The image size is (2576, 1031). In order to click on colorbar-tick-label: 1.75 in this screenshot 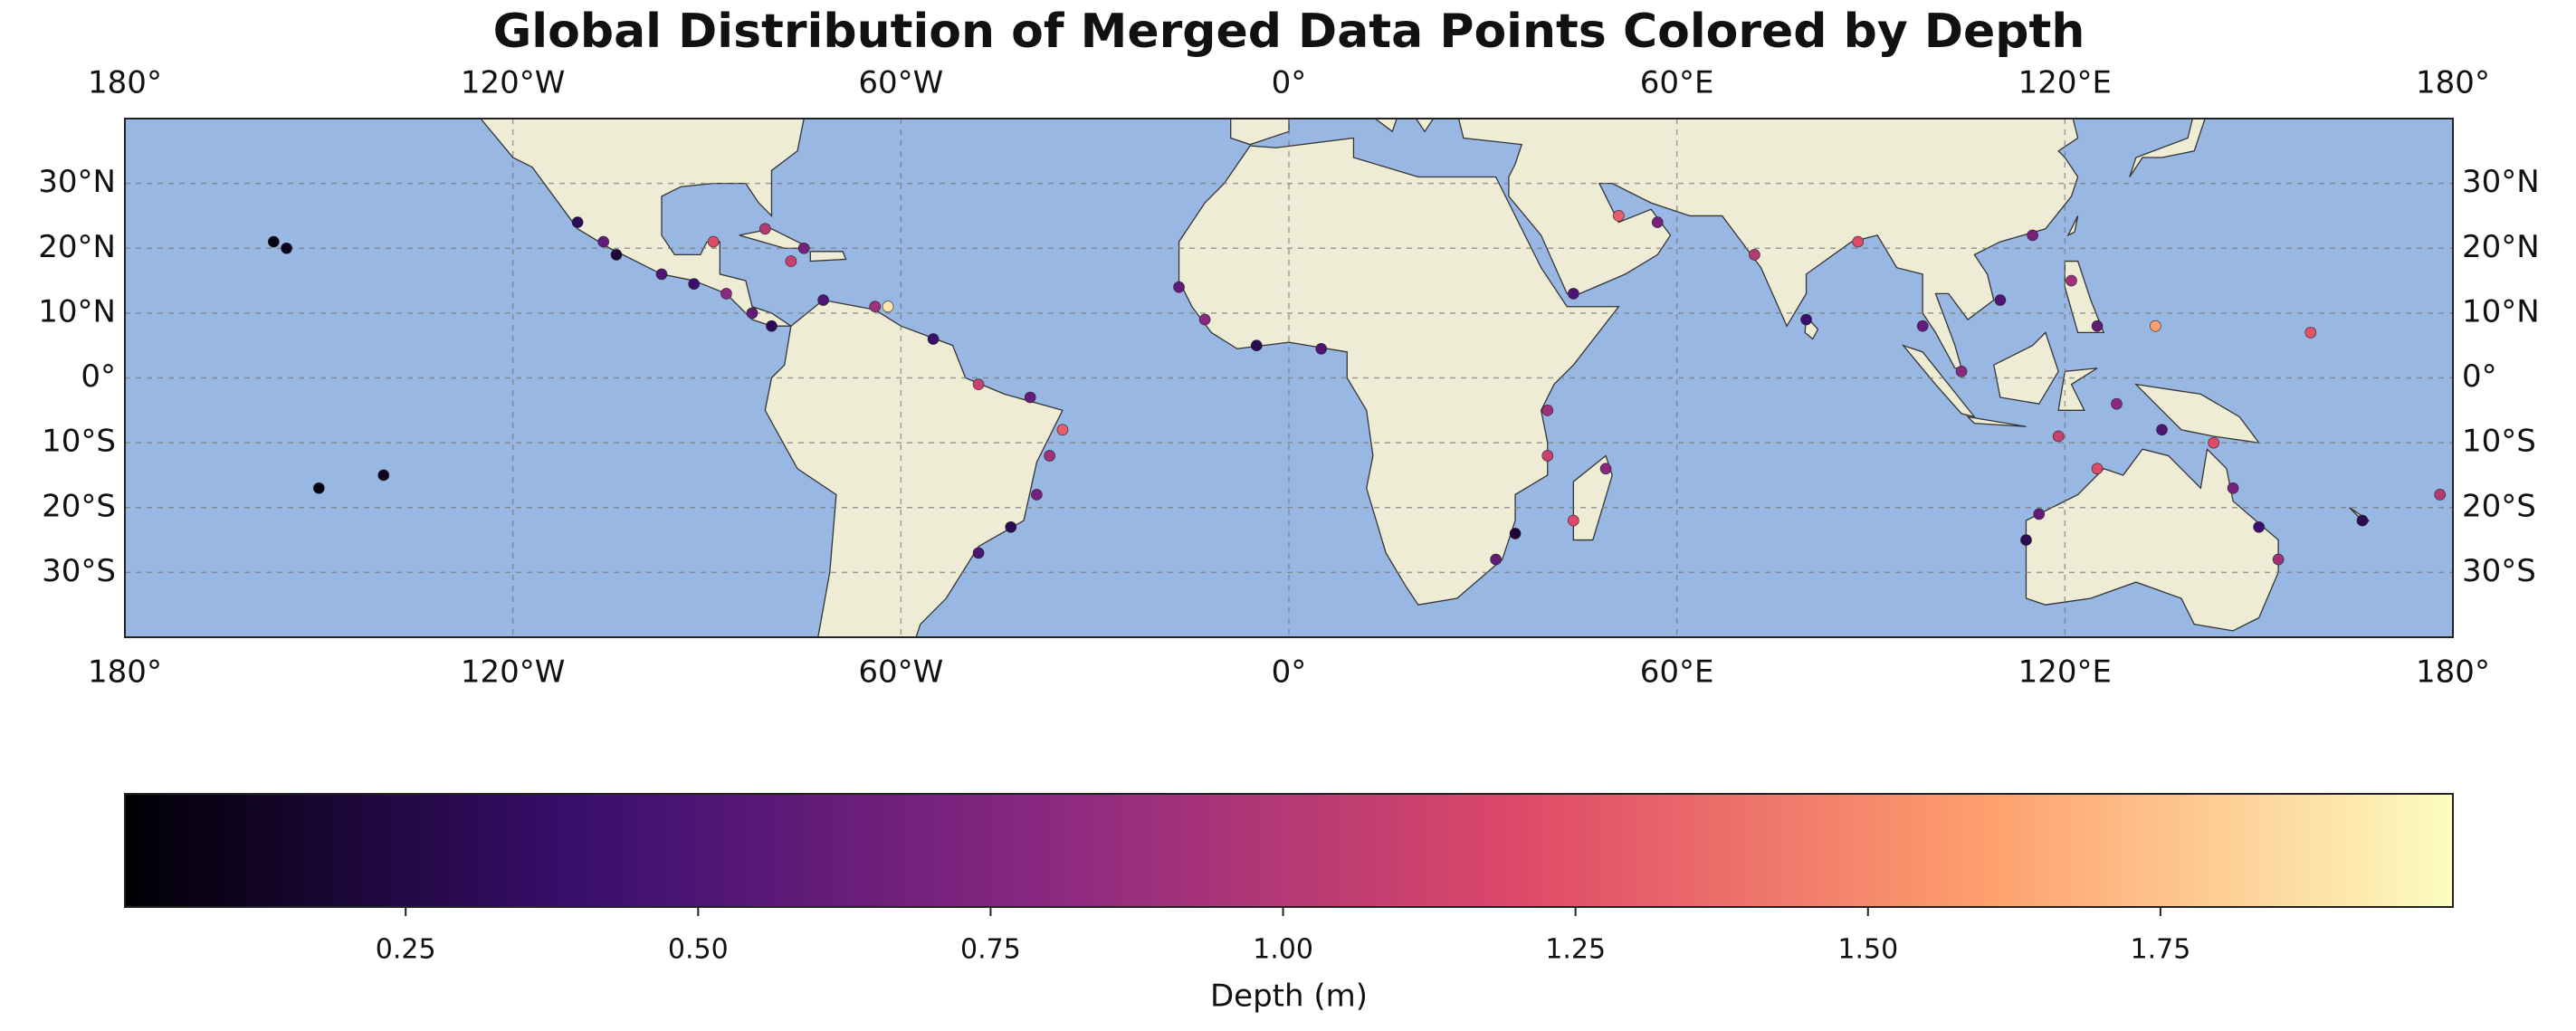, I will do `click(2160, 950)`.